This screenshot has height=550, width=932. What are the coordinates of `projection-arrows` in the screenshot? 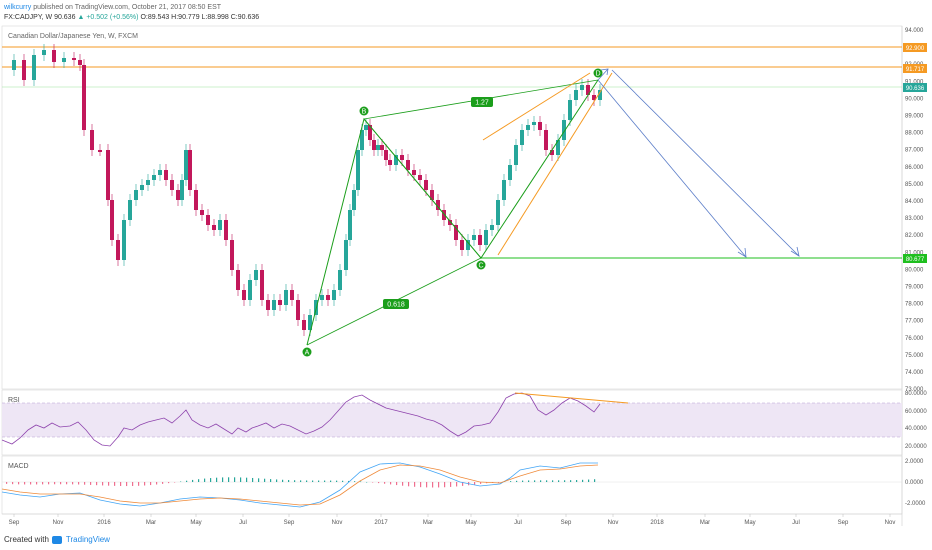 It's located at (698, 163).